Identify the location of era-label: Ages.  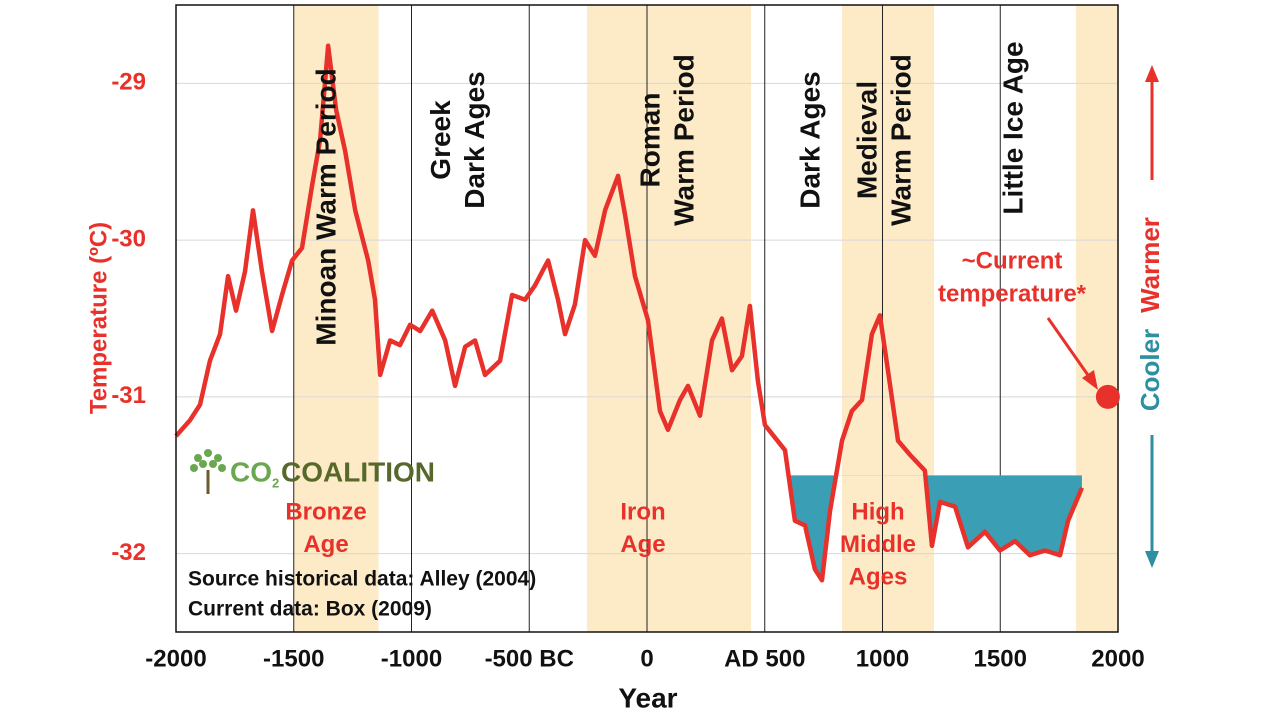
(878, 576).